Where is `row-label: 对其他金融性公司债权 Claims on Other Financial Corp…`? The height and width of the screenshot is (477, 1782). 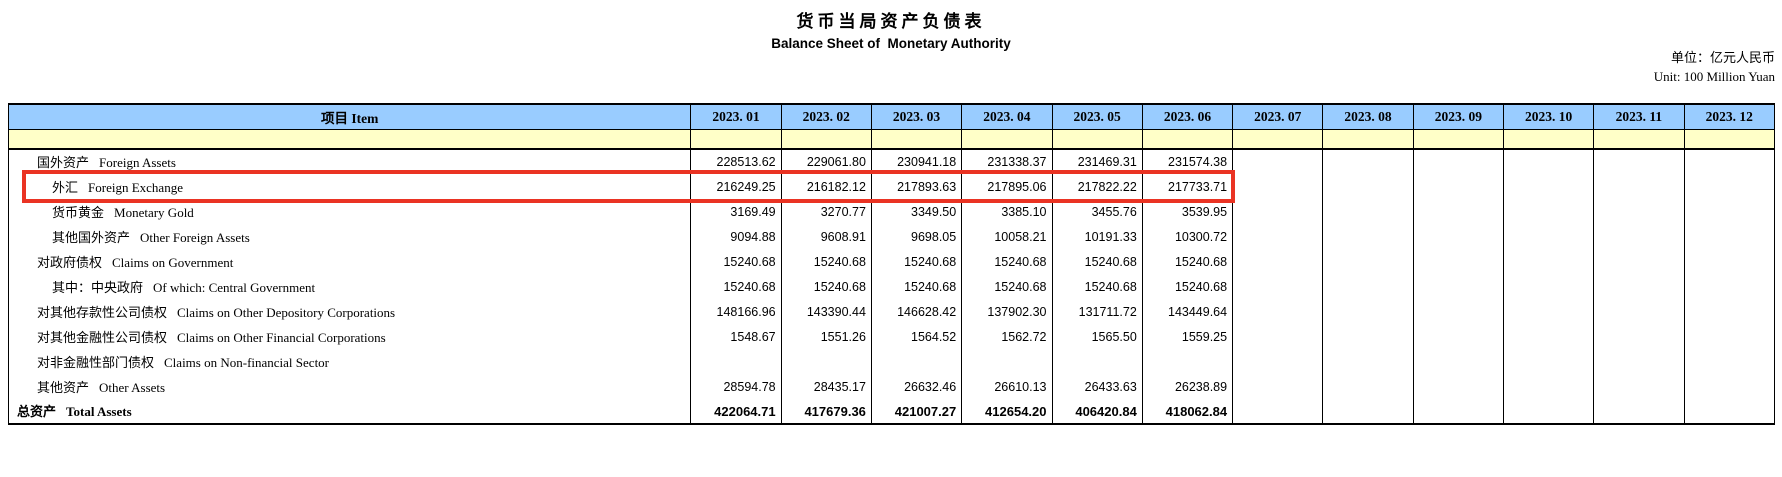 row-label: 对其他金融性公司债权 Claims on Other Financial Corp… is located at coordinates (349, 336).